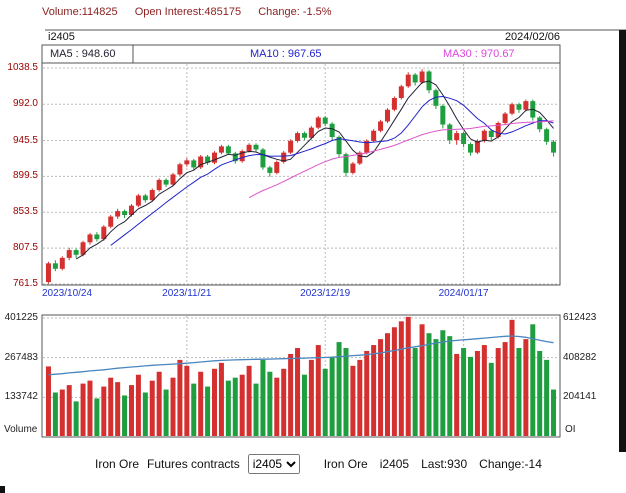  Describe the element at coordinates (188, 12) in the screenshot. I see `header-open-interest: Open Interest:485175` at that location.